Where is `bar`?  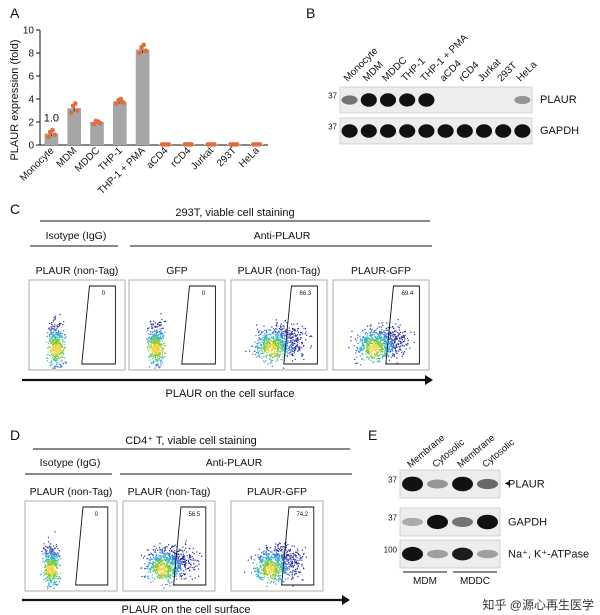
bar is located at coordinates (51, 139).